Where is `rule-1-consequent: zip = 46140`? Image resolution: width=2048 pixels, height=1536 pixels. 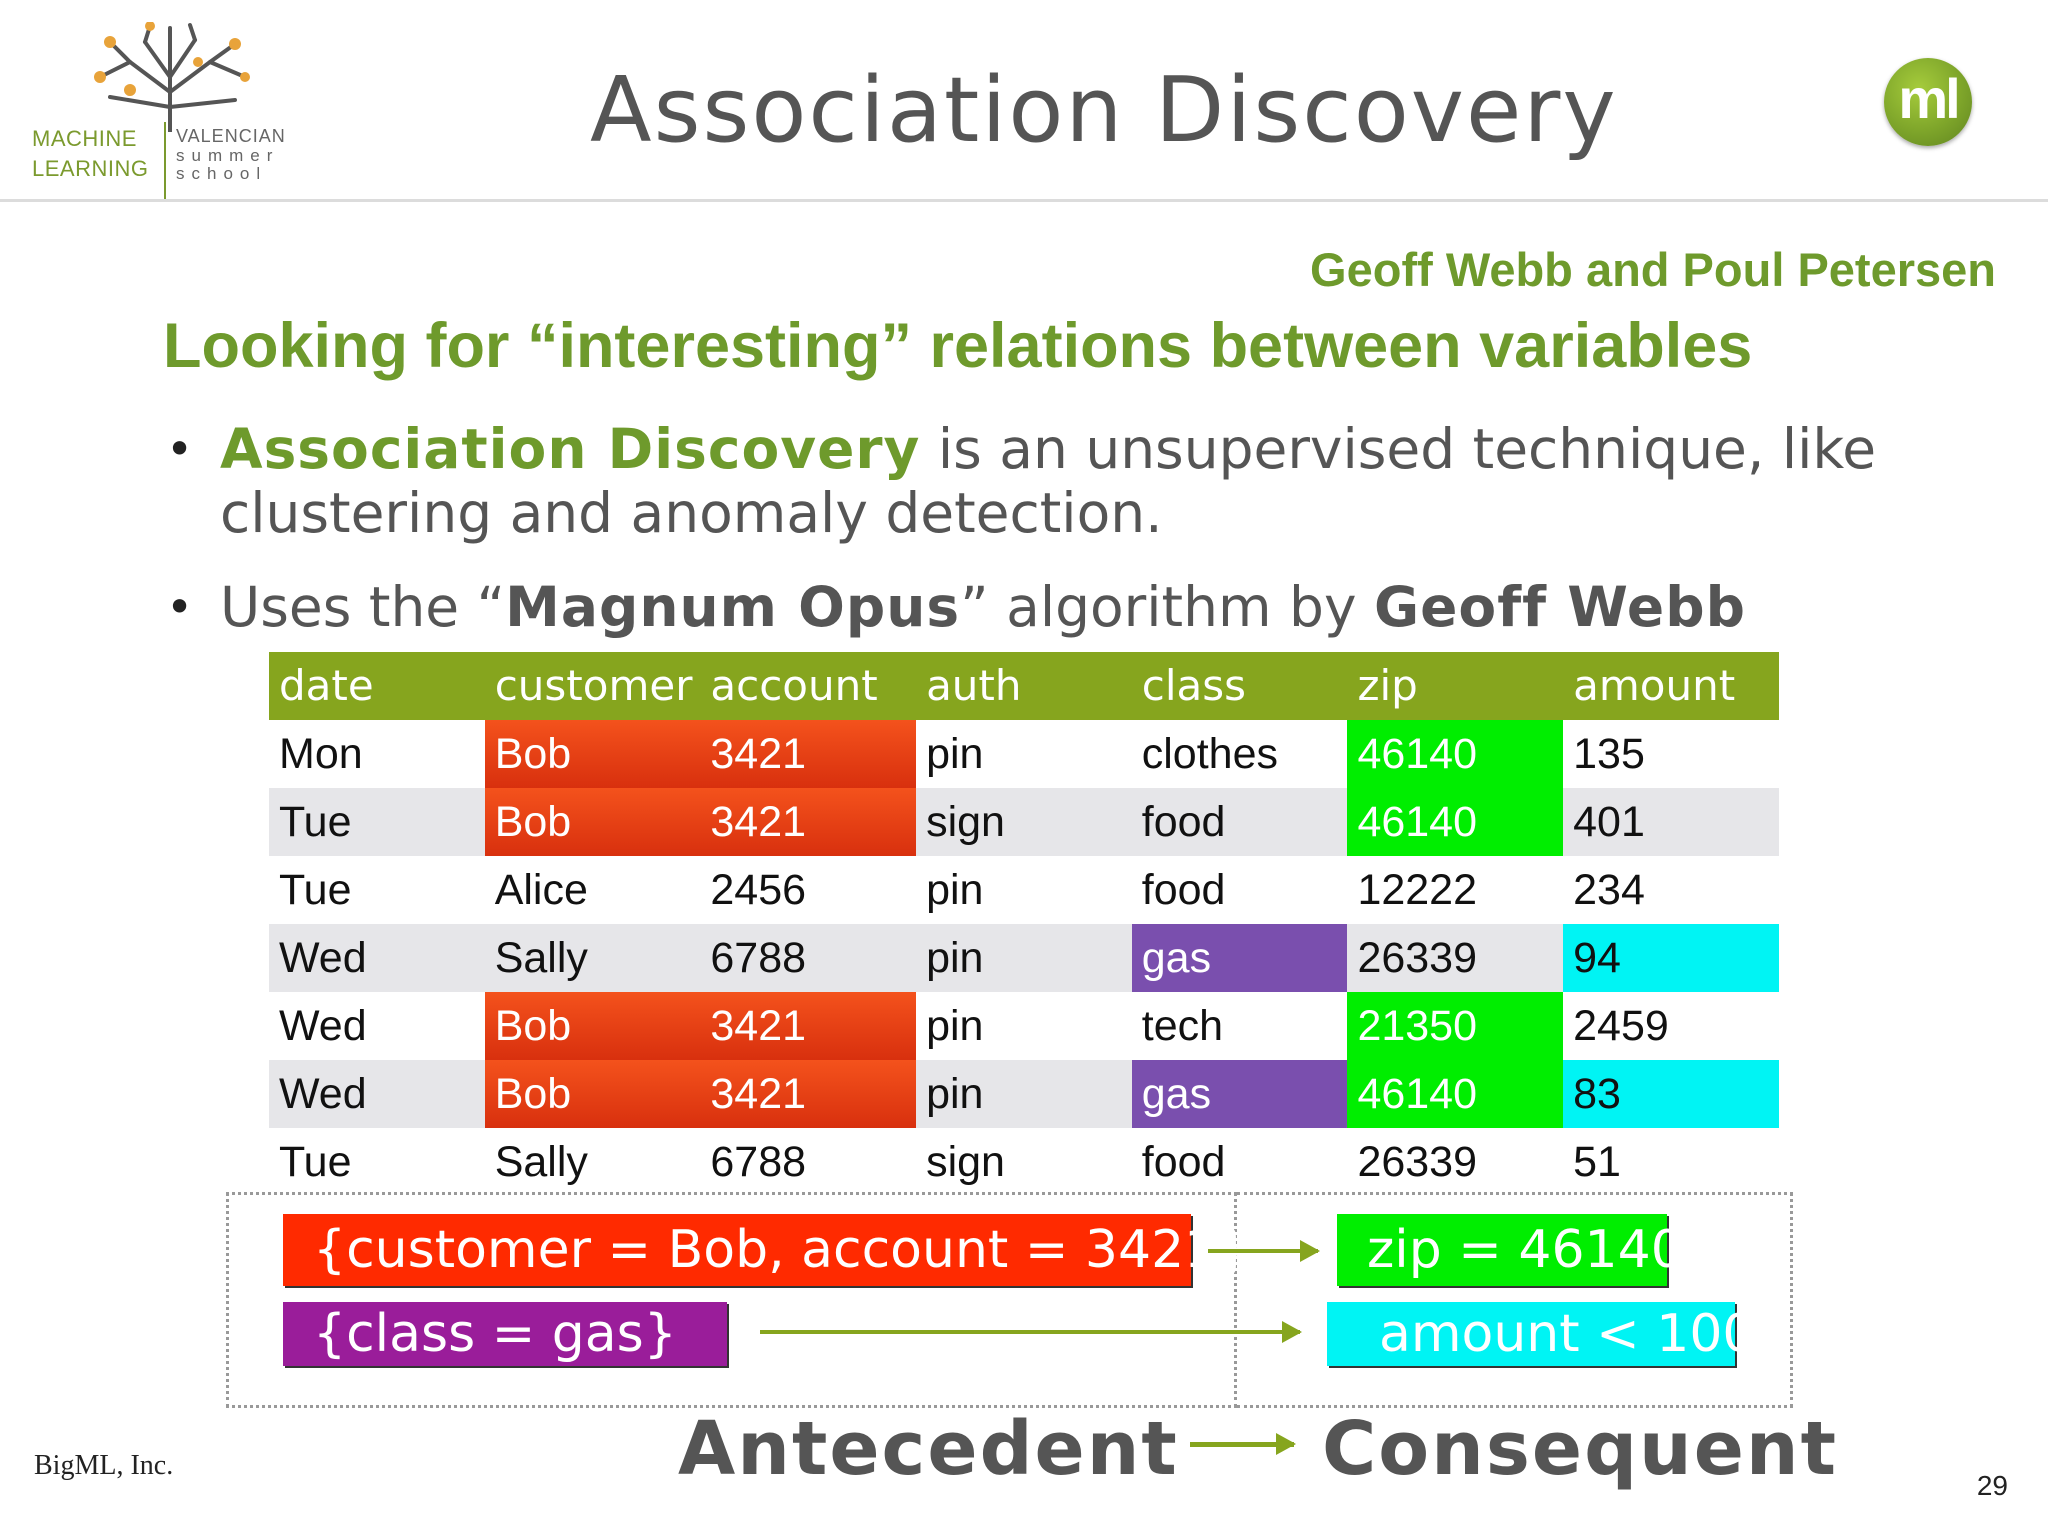 rule-1-consequent: zip = 46140 is located at coordinates (1510, 1250).